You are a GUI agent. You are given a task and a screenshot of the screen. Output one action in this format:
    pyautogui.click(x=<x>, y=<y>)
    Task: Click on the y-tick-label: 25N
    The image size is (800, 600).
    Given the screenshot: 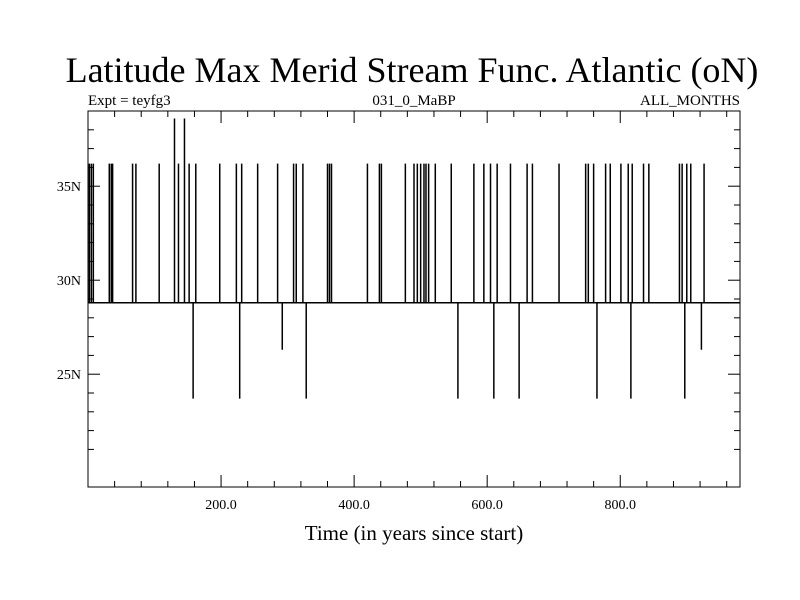 What is the action you would take?
    pyautogui.click(x=69, y=375)
    